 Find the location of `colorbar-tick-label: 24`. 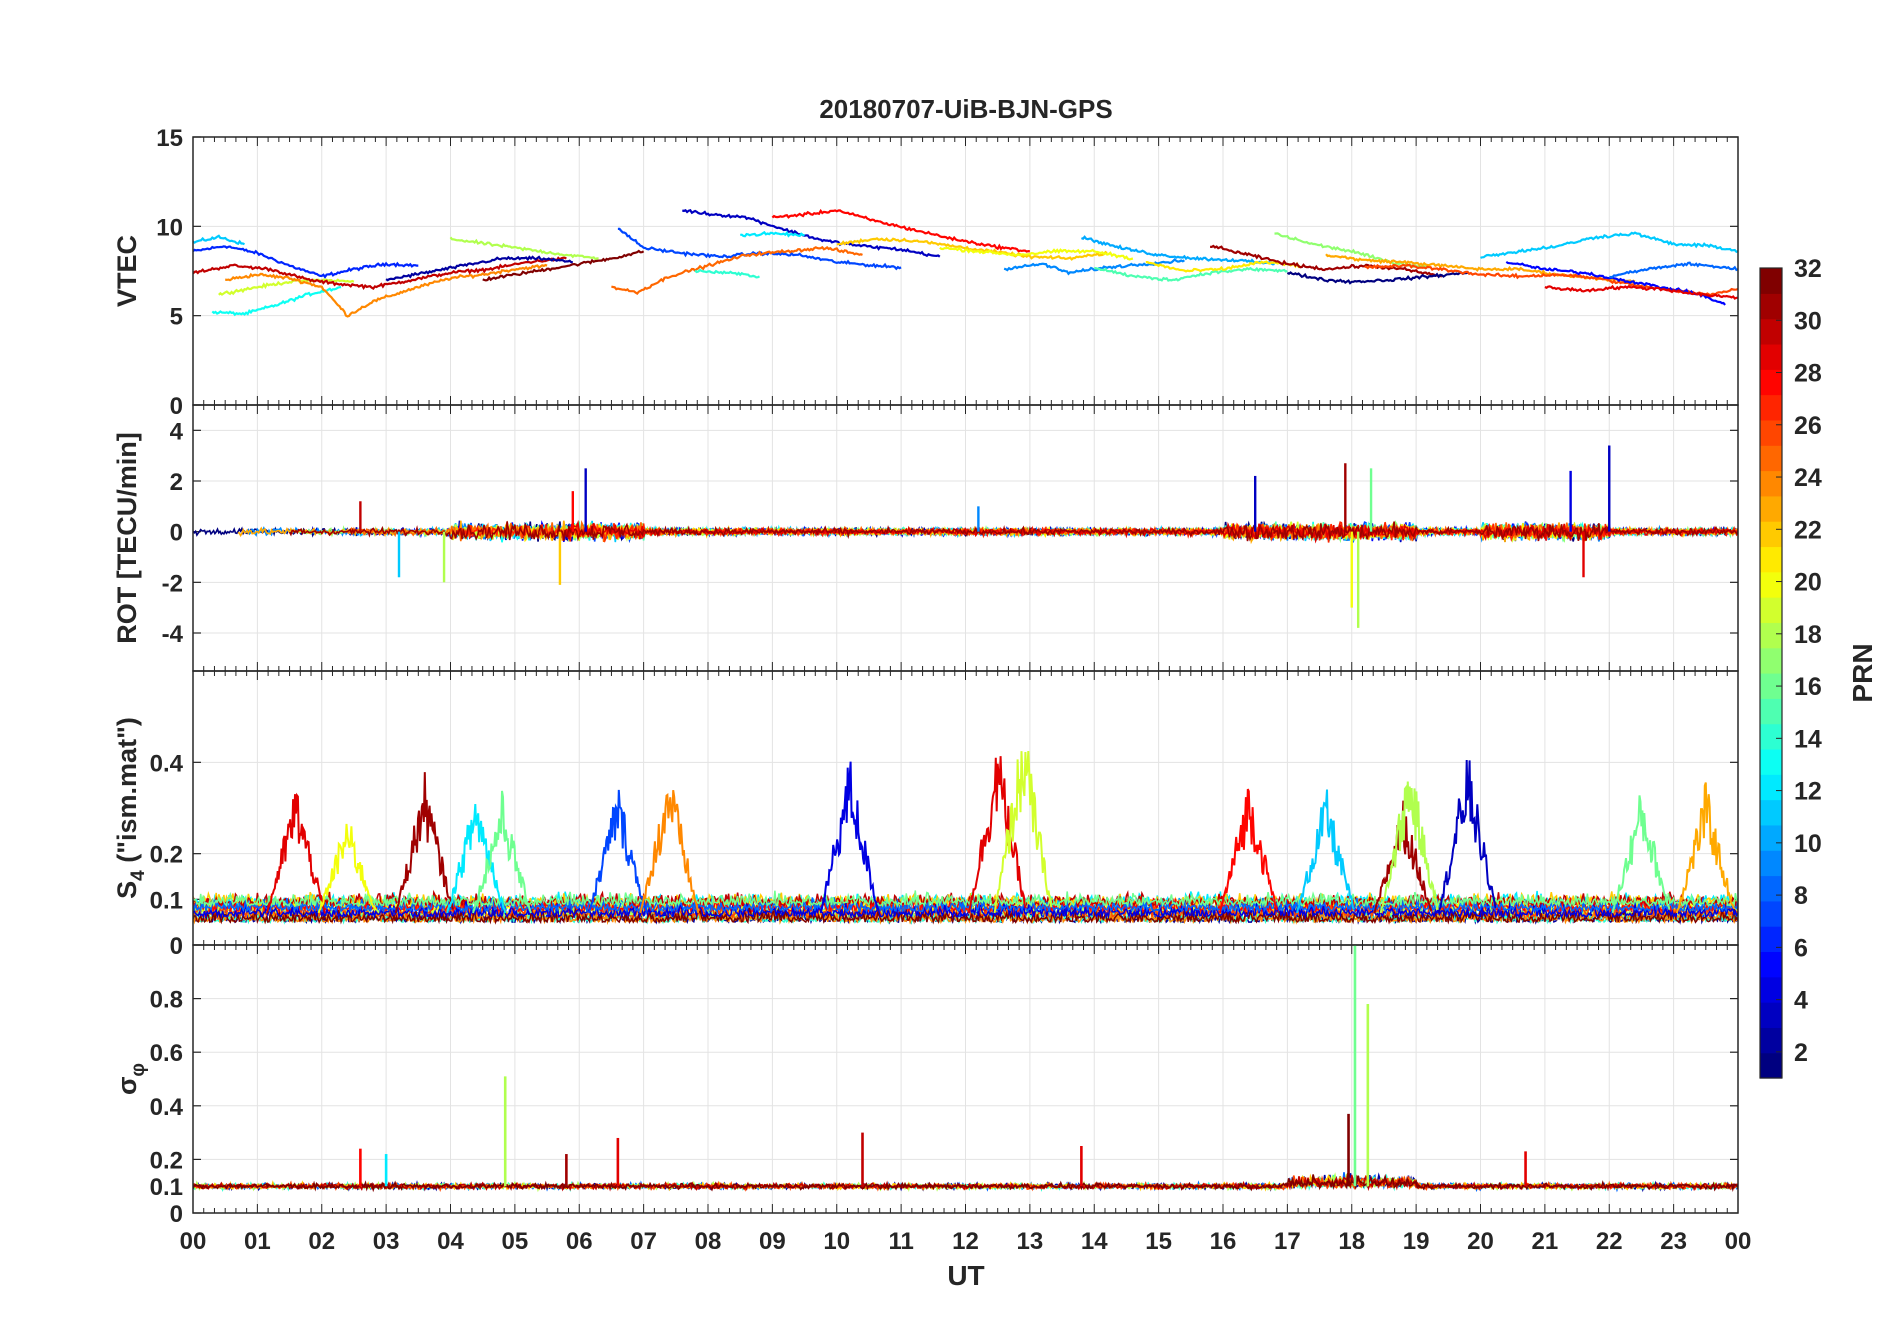

colorbar-tick-label: 24 is located at coordinates (1808, 478).